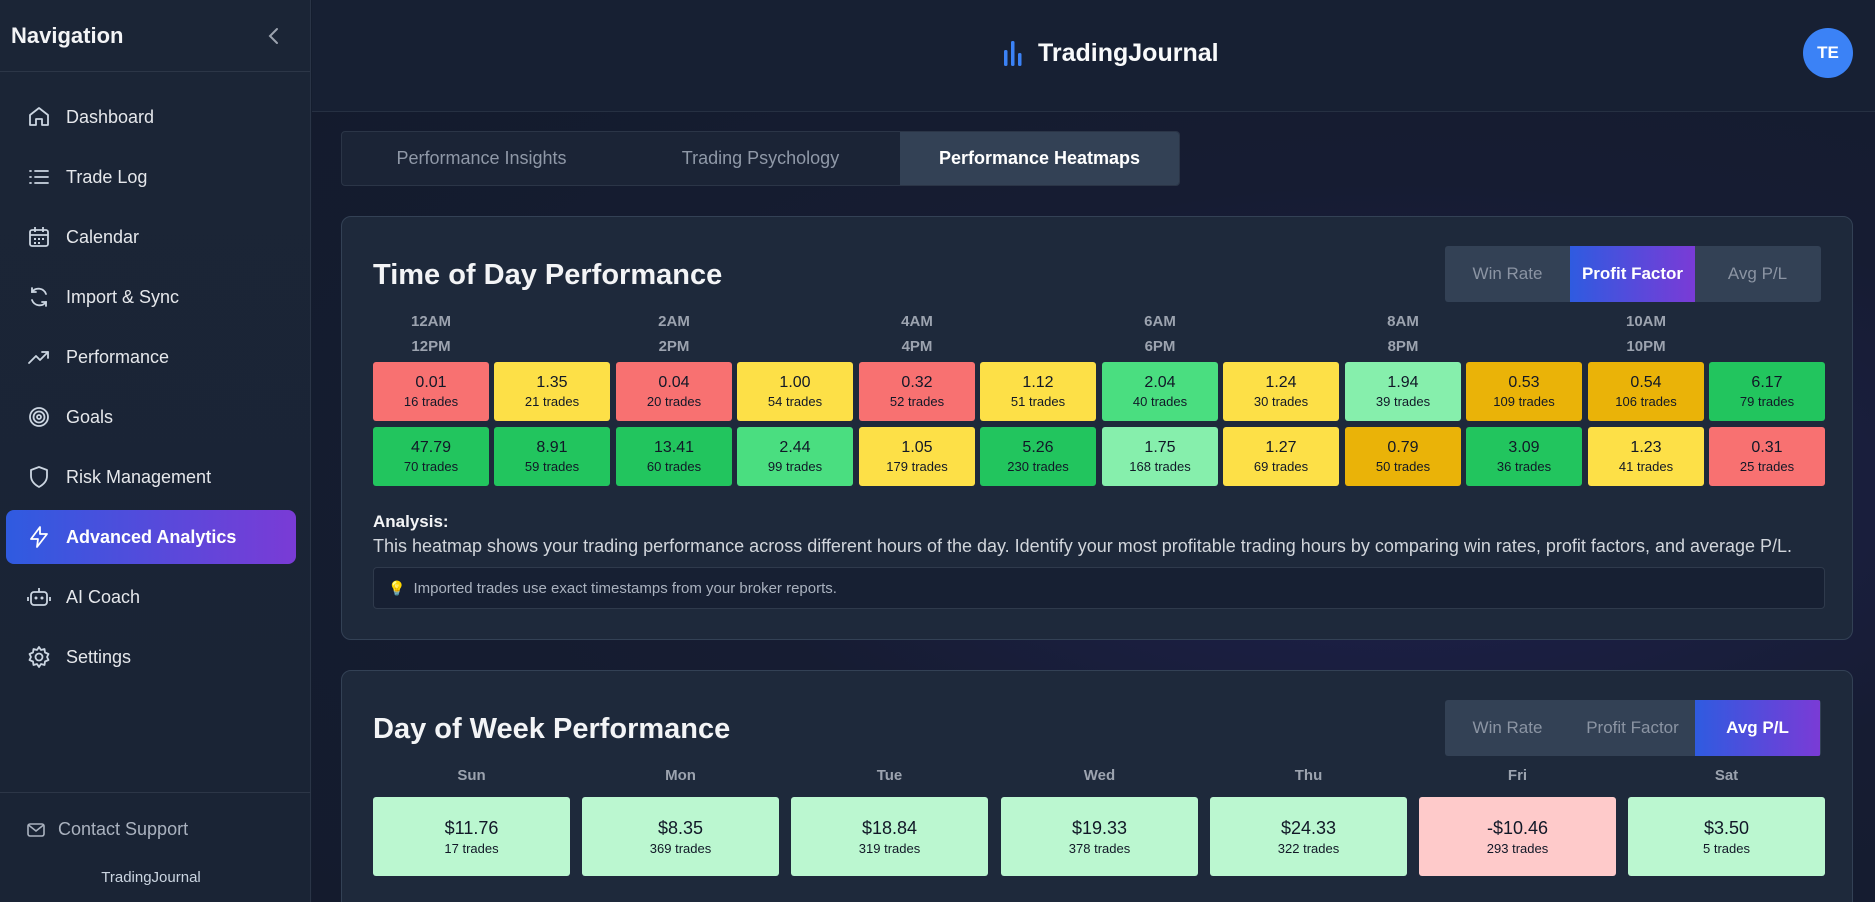 The height and width of the screenshot is (902, 1875). What do you see at coordinates (1757, 273) in the screenshot?
I see `tod-avg-p-l-button: Avg P/L` at bounding box center [1757, 273].